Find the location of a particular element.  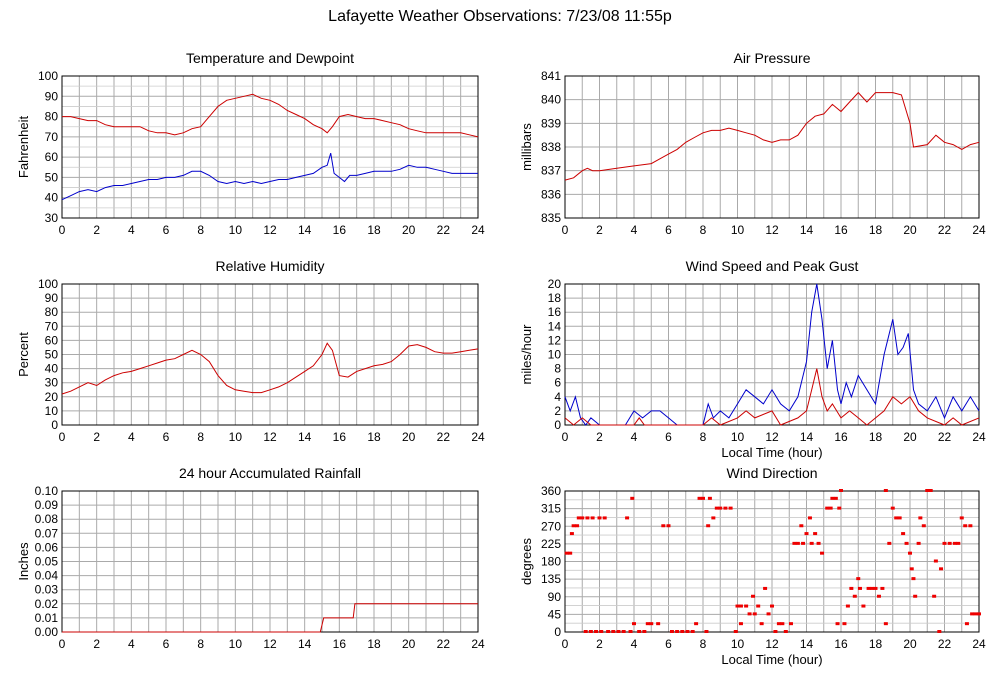

wind-ytick: 2 is located at coordinates (557, 411).